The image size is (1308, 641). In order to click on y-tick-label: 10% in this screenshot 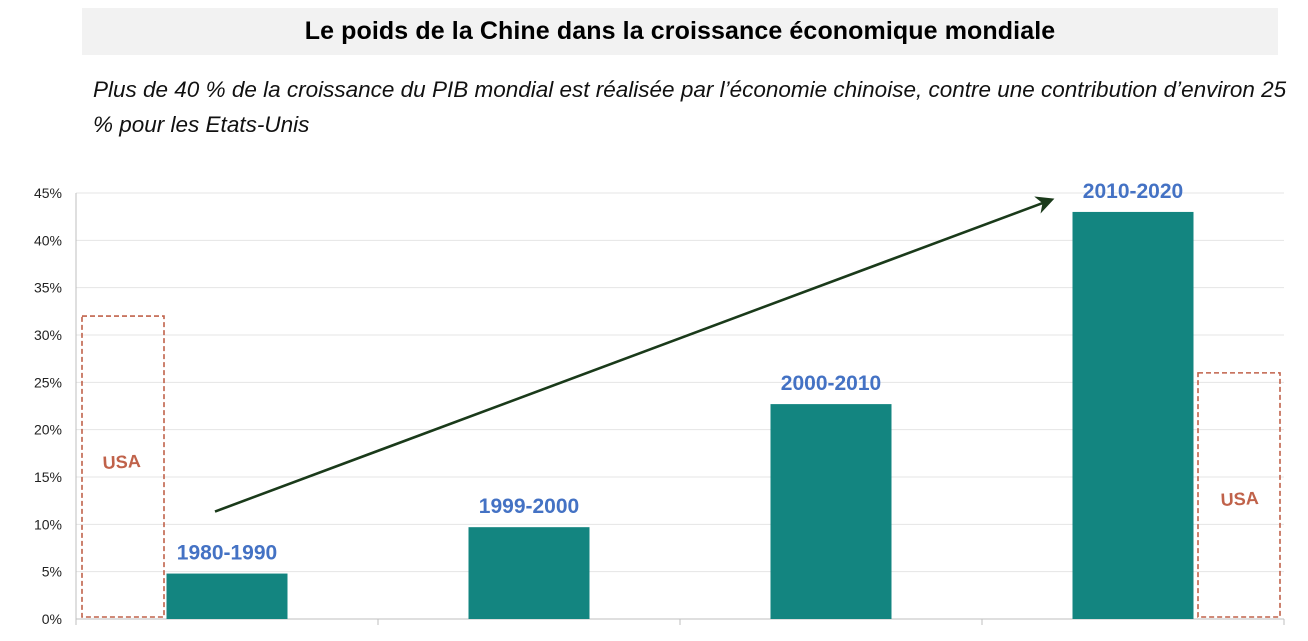, I will do `click(48, 524)`.